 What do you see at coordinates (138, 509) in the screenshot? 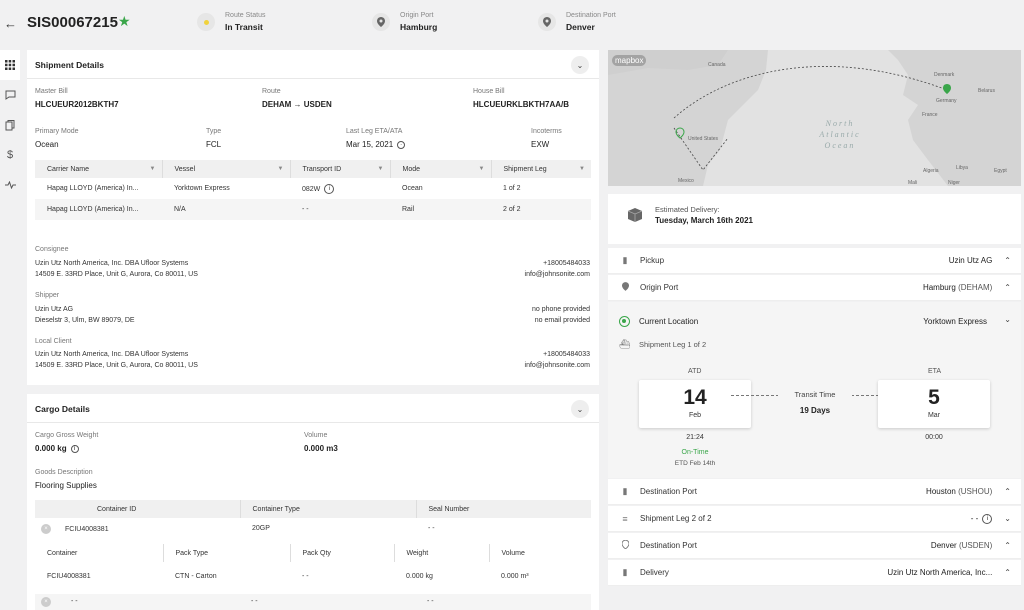
I see `col-container-id: Container ID` at bounding box center [138, 509].